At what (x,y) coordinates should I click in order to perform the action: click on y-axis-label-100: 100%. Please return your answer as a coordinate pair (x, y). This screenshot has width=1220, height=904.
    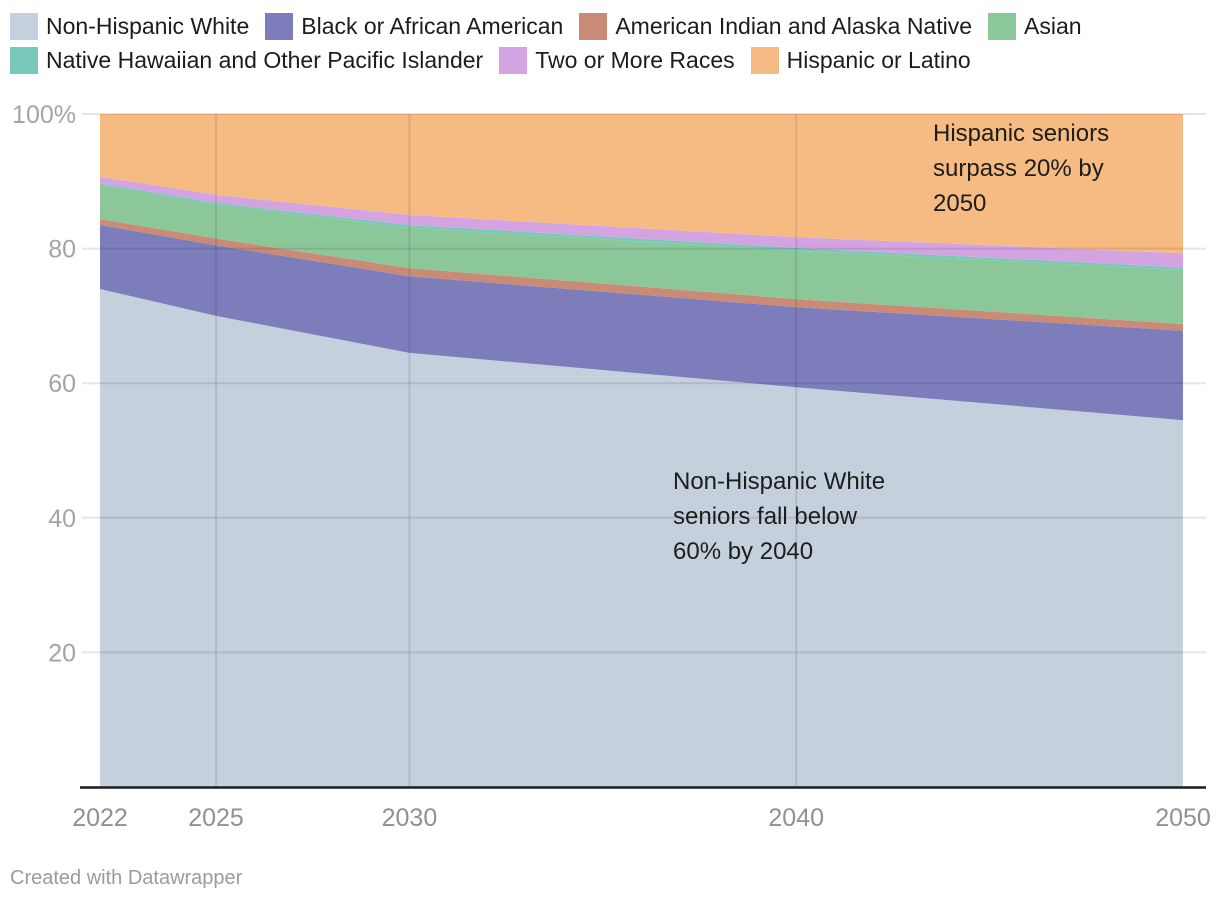
    Looking at the image, I should click on (44, 115).